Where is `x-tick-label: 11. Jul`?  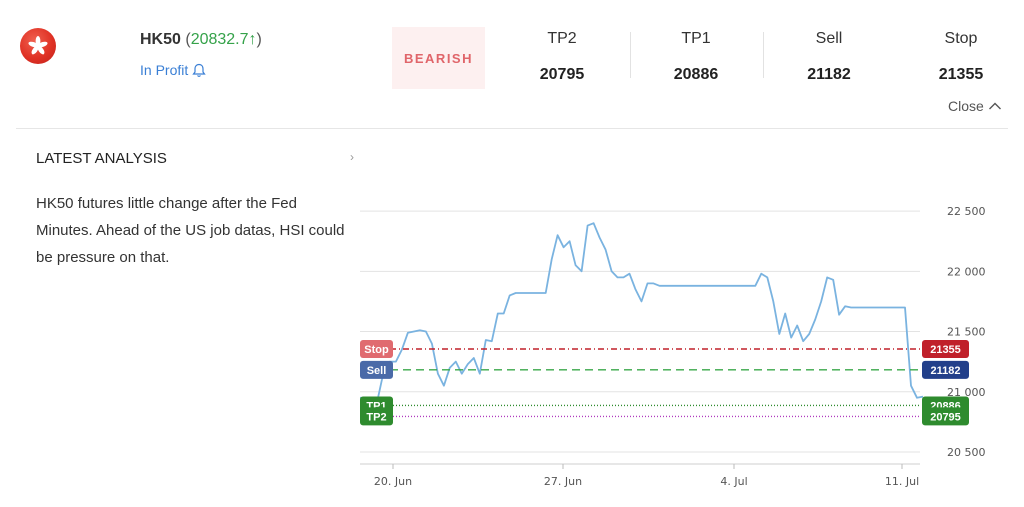
x-tick-label: 11. Jul is located at coordinates (902, 481).